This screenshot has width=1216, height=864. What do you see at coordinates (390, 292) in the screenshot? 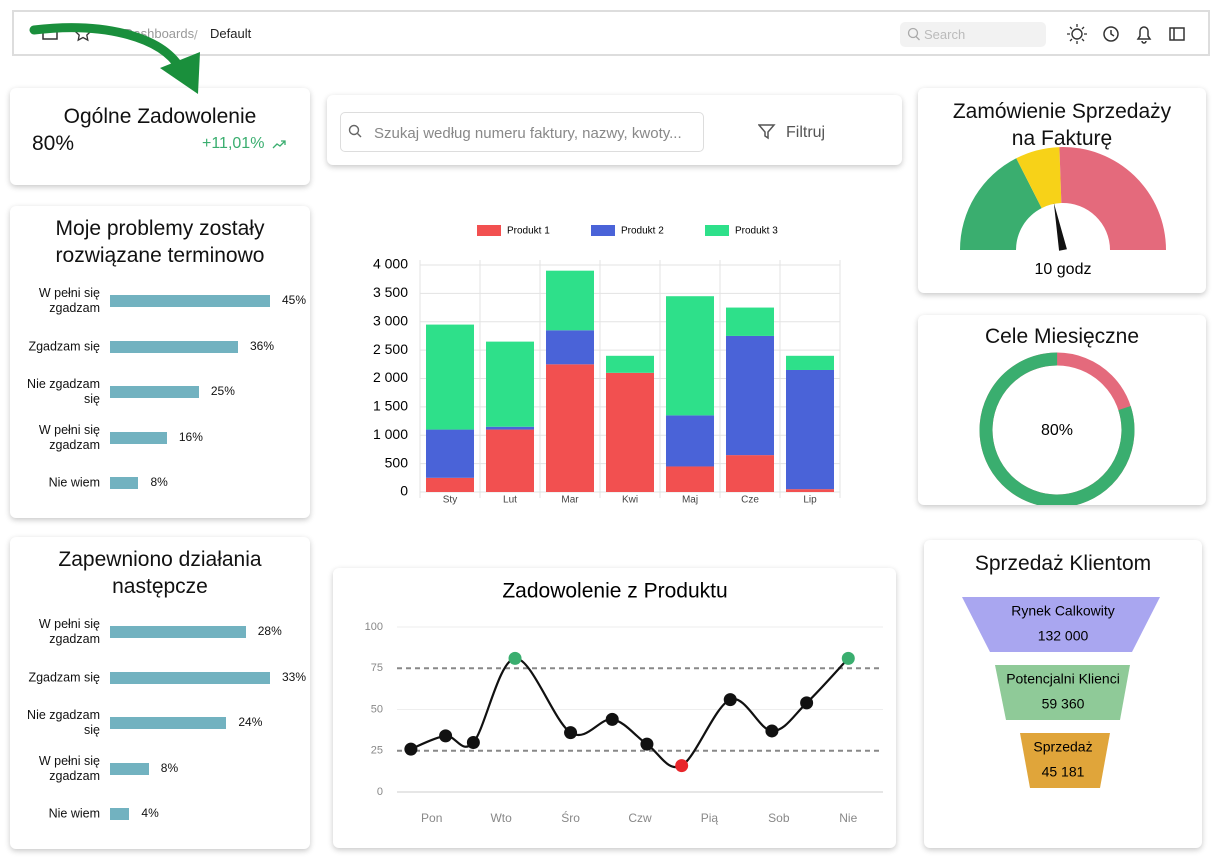
I see `y-tick-label: 3 500` at bounding box center [390, 292].